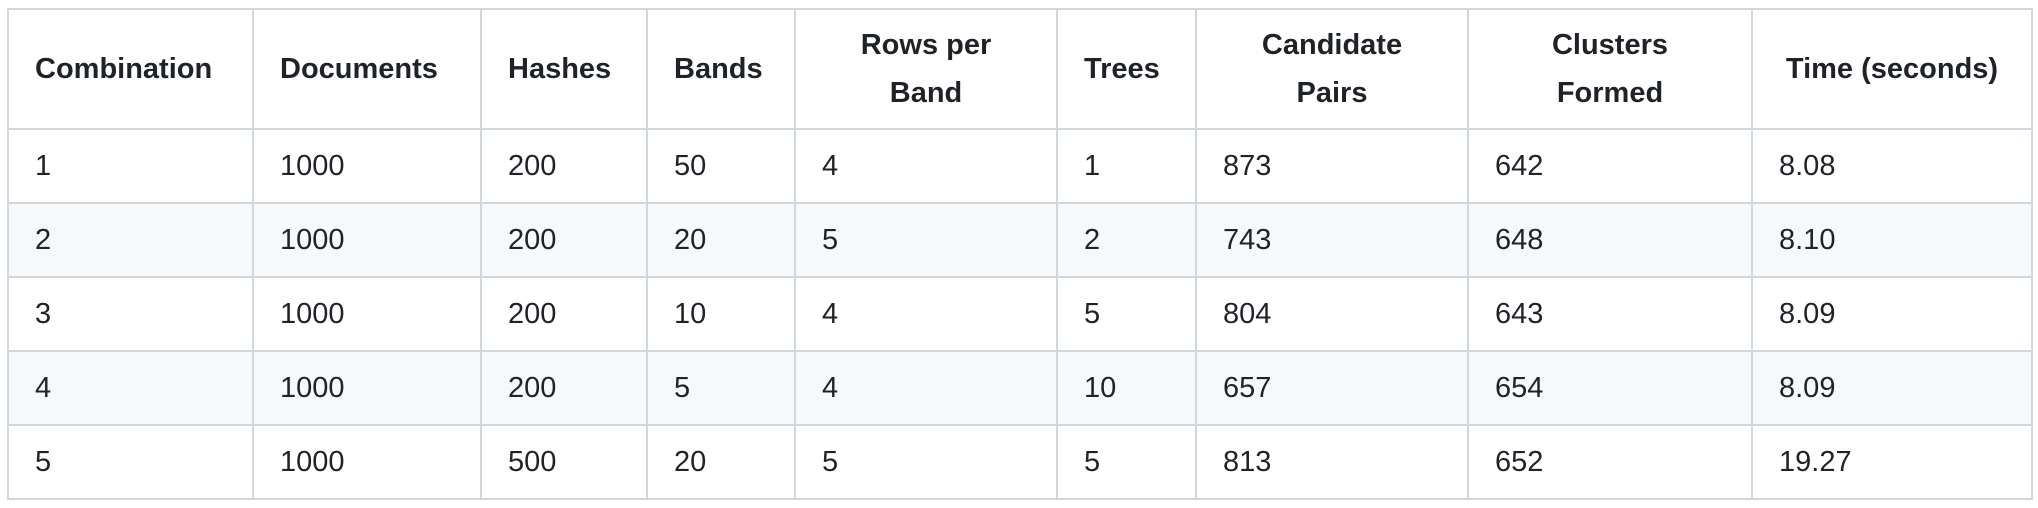 The image size is (2038, 508). What do you see at coordinates (1126, 166) in the screenshot?
I see `cell-trees: 1` at bounding box center [1126, 166].